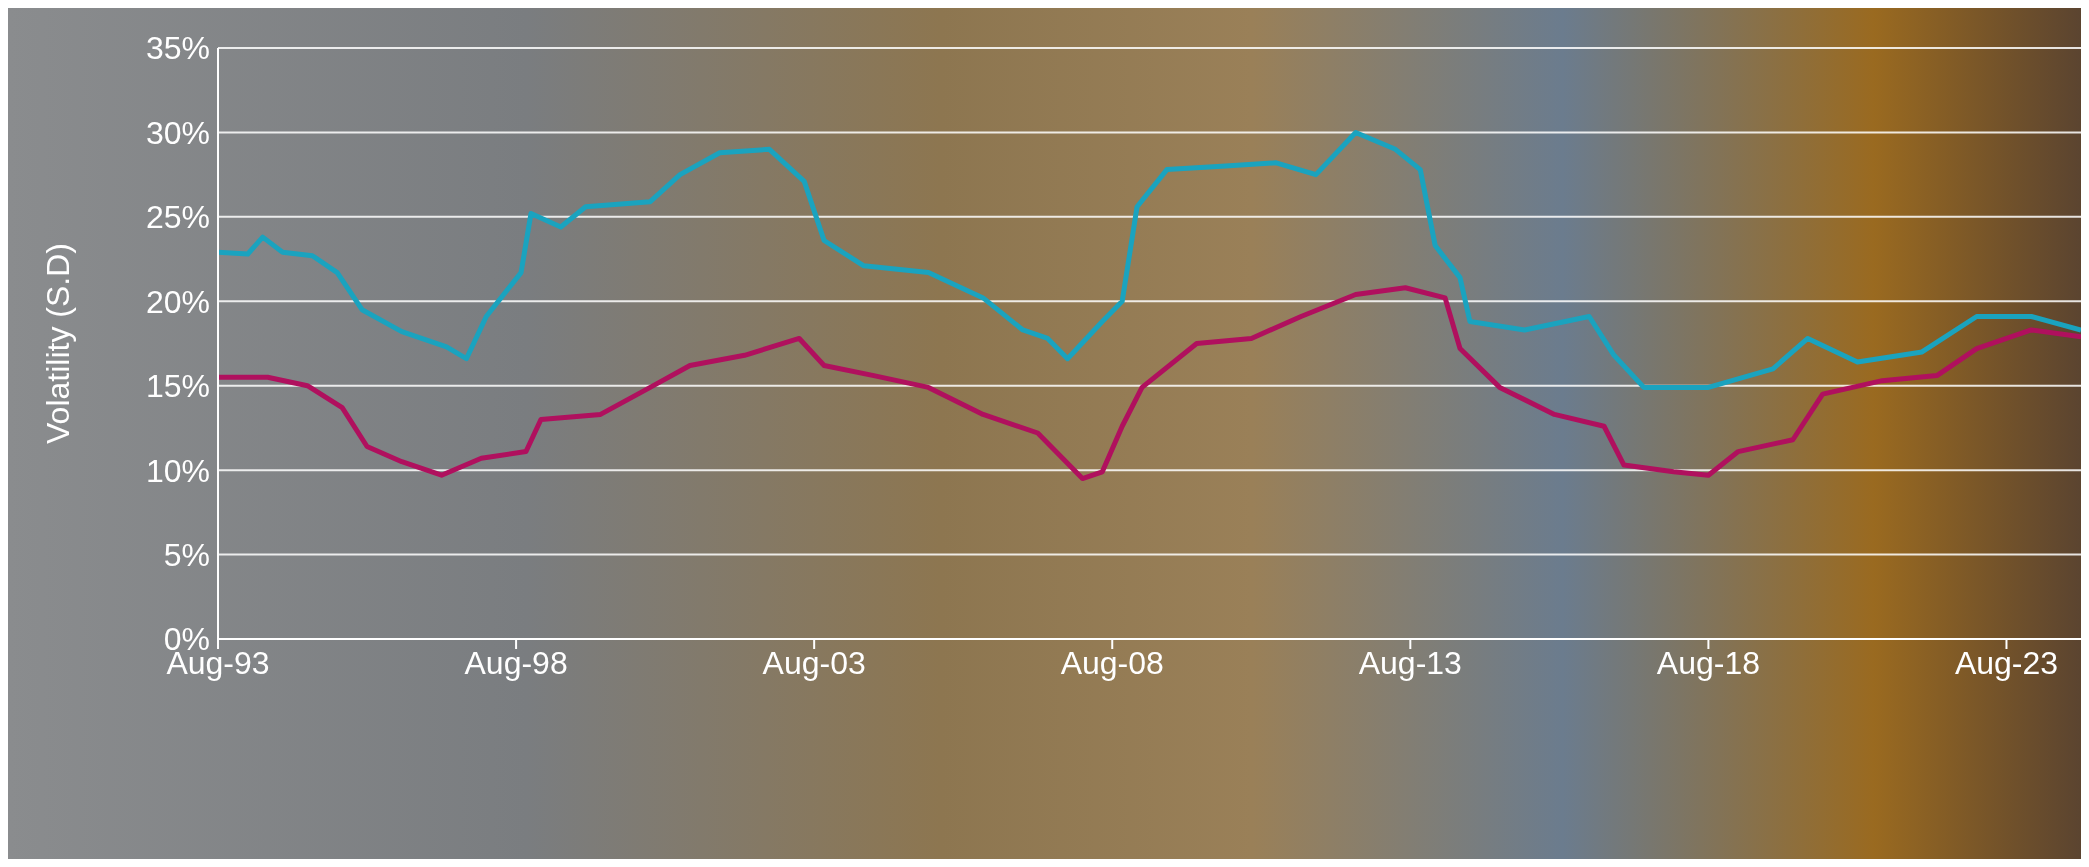 The height and width of the screenshot is (867, 2089). Describe the element at coordinates (1112, 662) in the screenshot. I see `x-tick-label: Aug-08` at that location.